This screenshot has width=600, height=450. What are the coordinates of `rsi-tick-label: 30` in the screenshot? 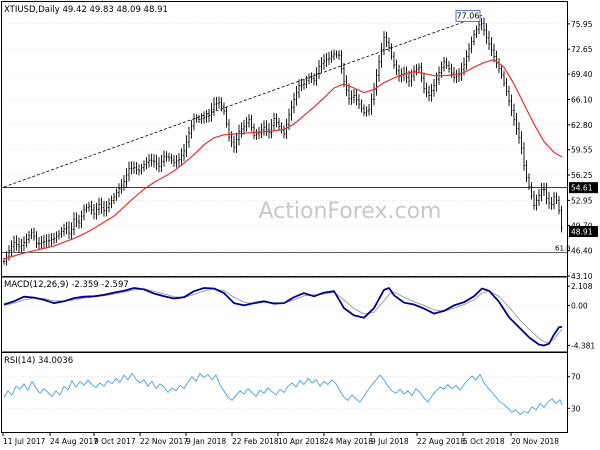 It's located at (576, 408).